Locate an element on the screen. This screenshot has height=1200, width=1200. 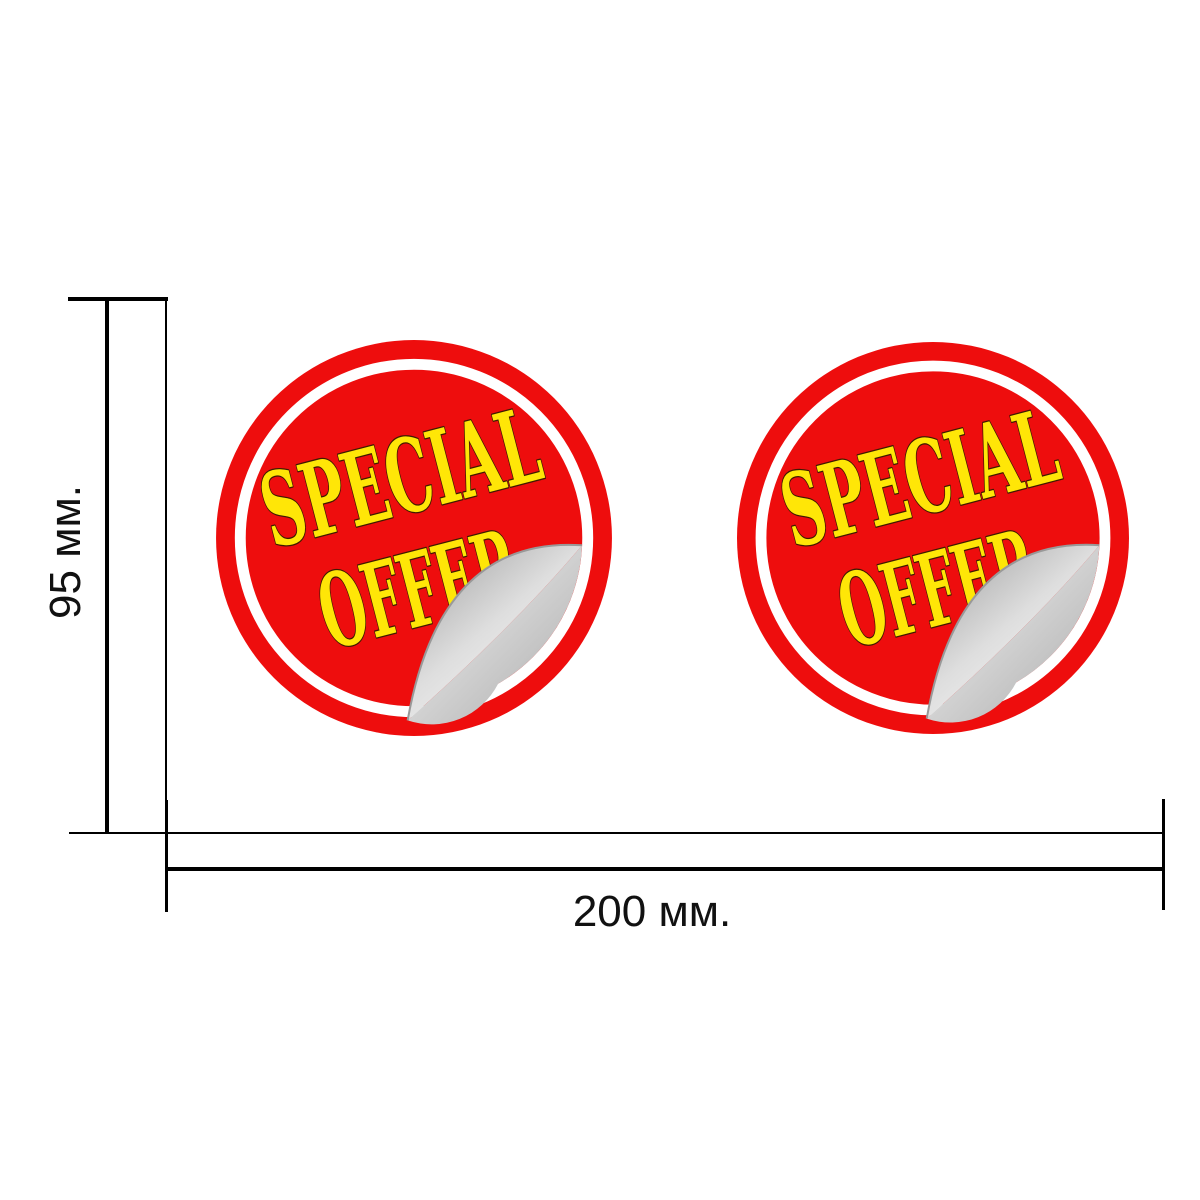
dimension-width-line is located at coordinates (665, 869).